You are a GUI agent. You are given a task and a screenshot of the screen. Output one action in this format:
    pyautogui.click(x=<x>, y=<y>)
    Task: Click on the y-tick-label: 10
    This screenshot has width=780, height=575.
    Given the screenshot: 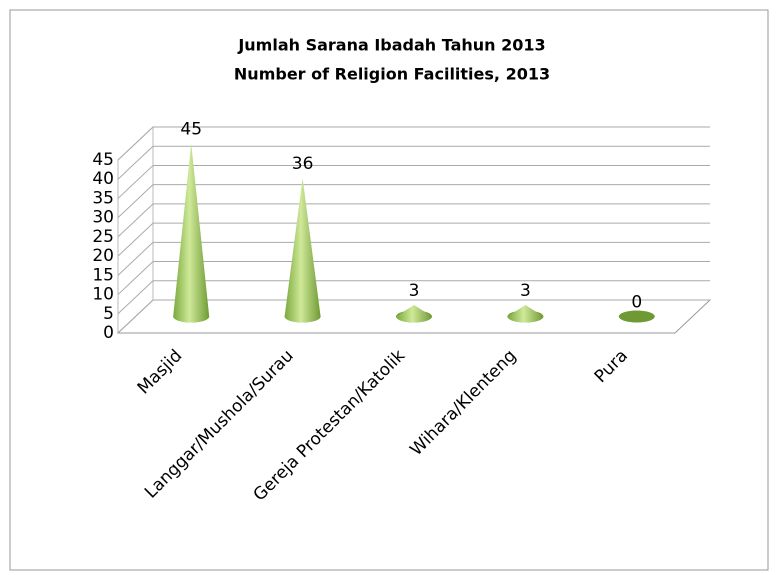 What is the action you would take?
    pyautogui.click(x=103, y=295)
    